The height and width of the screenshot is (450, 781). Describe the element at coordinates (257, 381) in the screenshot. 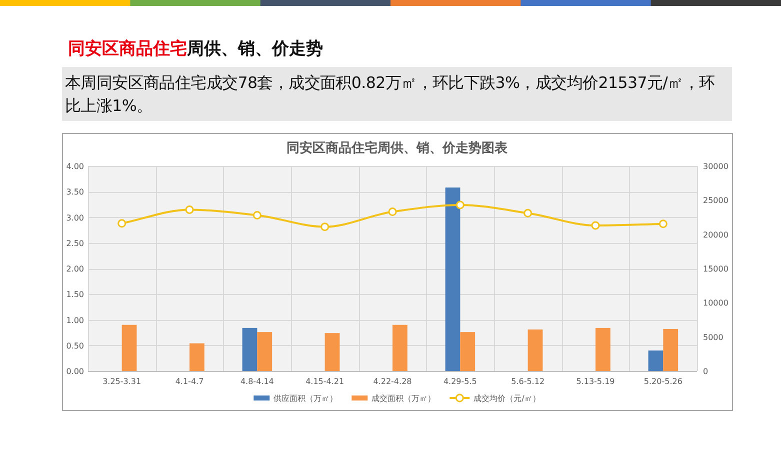

I see `x-tick-label: 4.8-4.14` at that location.